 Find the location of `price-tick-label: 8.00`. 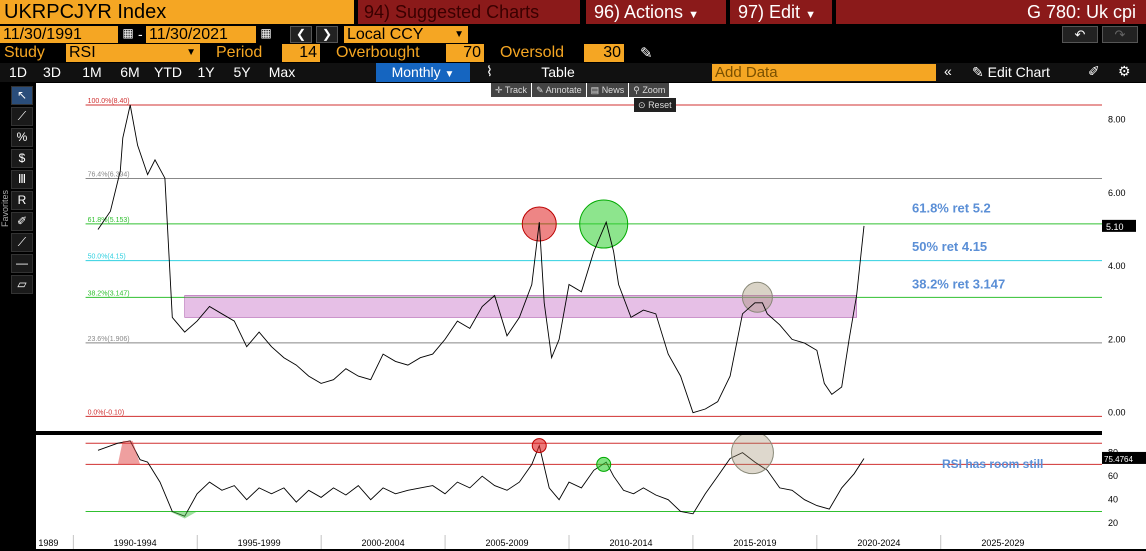

price-tick-label: 8.00 is located at coordinates (1117, 120).